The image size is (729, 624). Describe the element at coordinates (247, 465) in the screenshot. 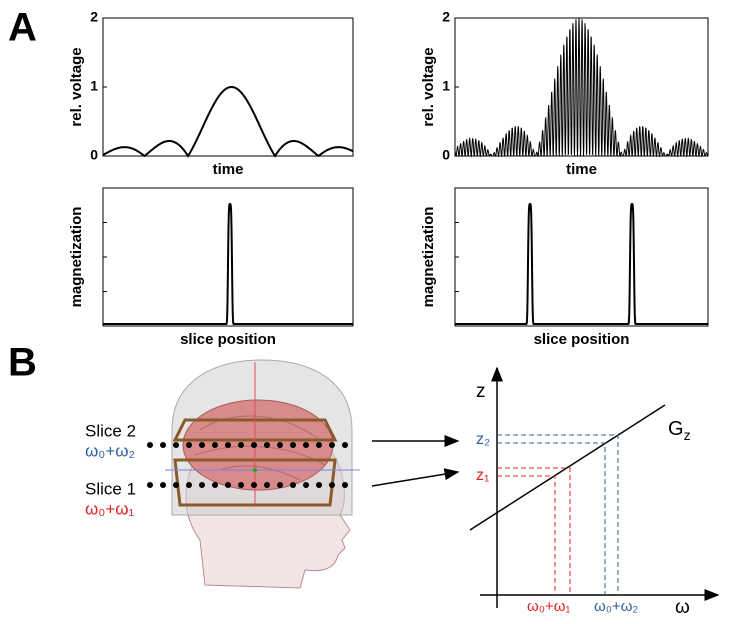

I see `slice-dots` at that location.